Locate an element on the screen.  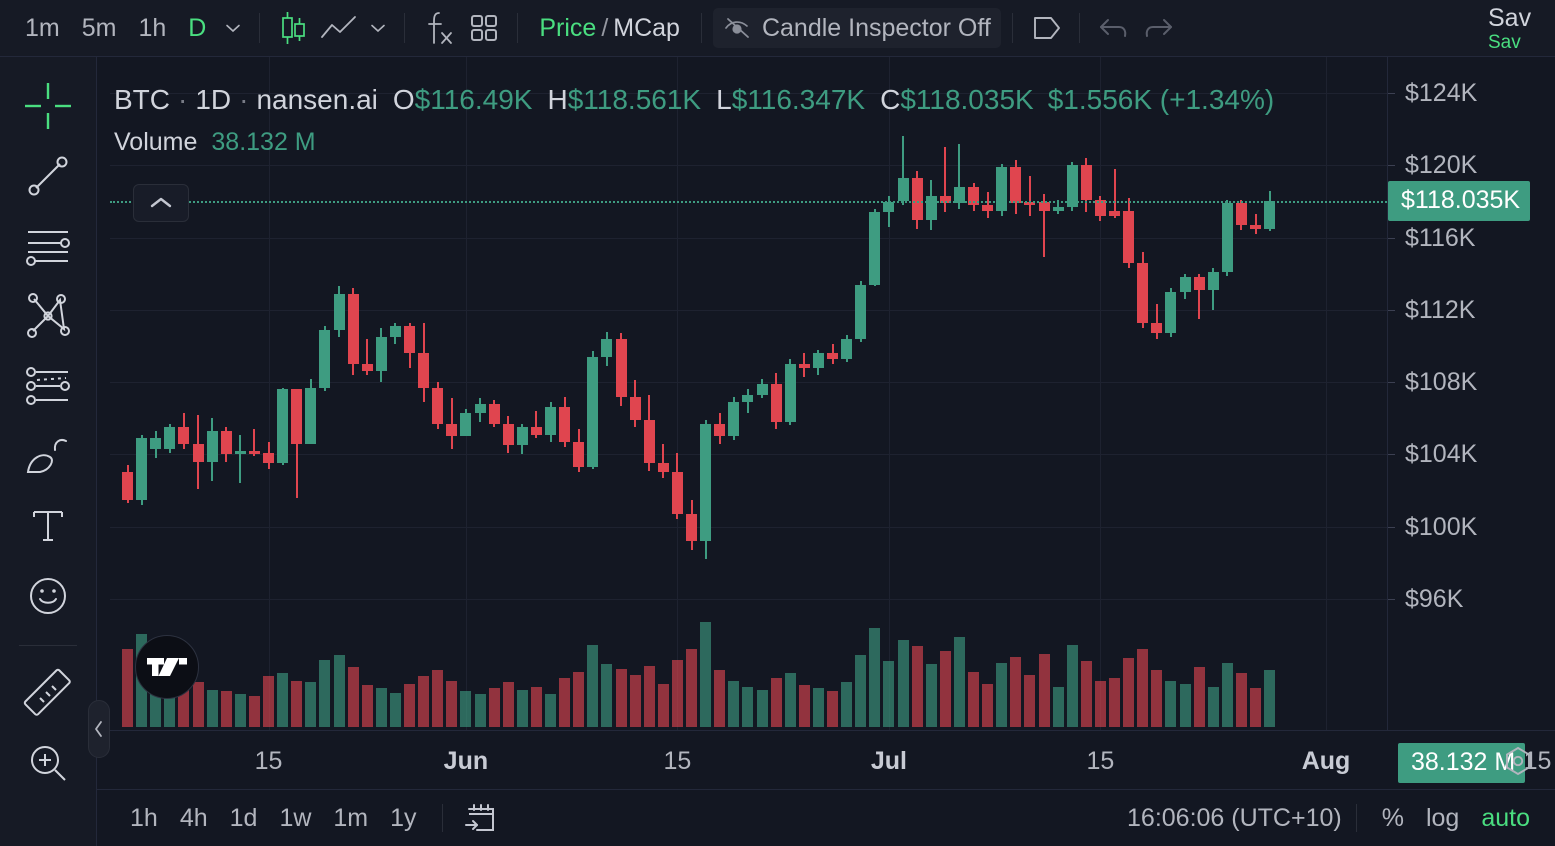
cursor-crosshair-icon is located at coordinates (48, 106).